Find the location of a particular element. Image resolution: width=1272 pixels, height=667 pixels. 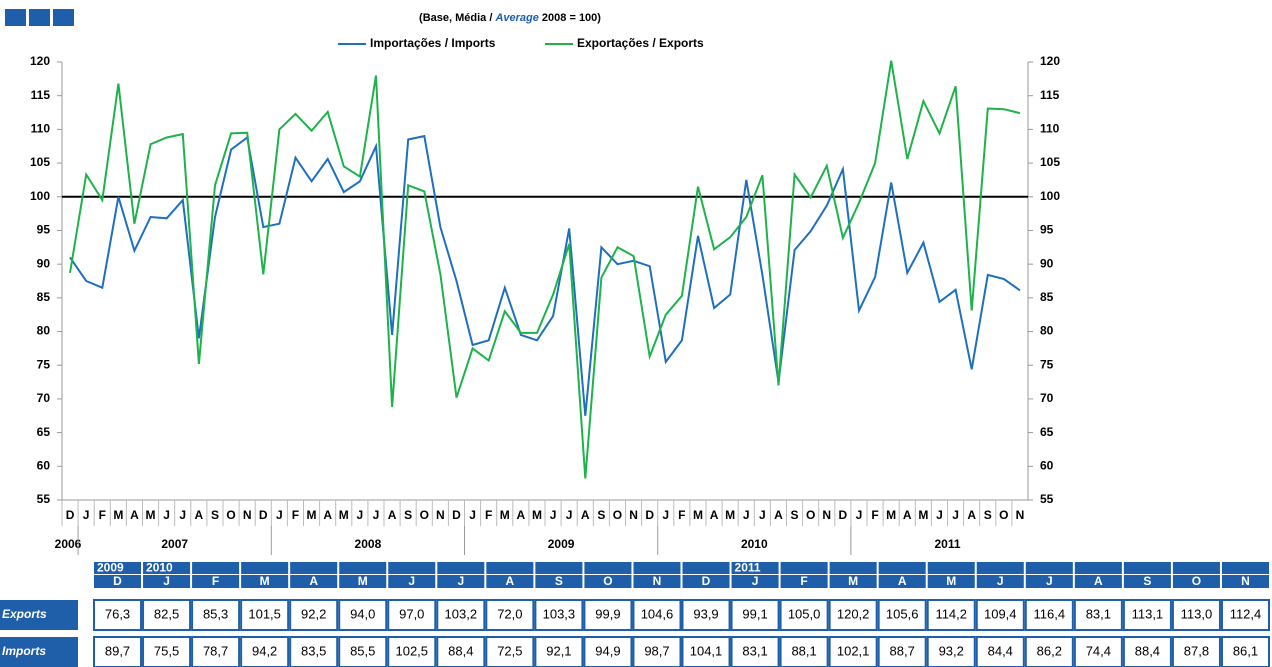

table-value: 109,4 is located at coordinates (1000, 613).